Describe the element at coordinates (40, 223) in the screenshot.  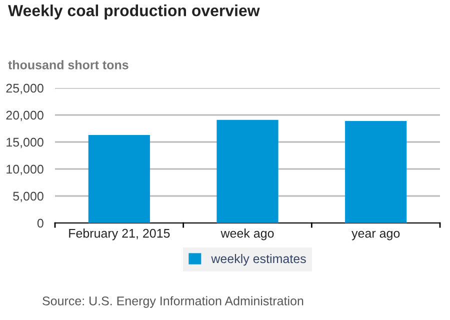
I see `y-tick-label: 0` at that location.